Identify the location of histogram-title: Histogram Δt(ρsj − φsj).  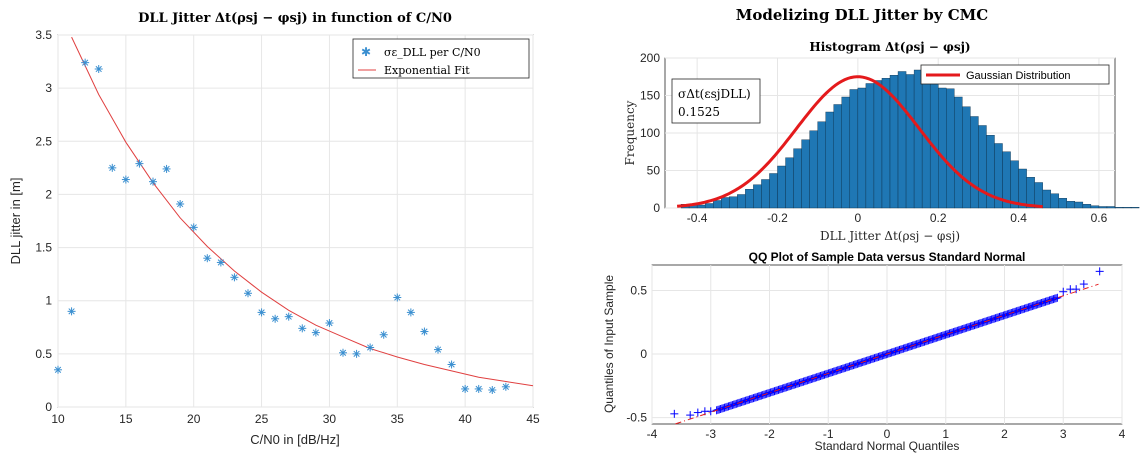
(889, 47).